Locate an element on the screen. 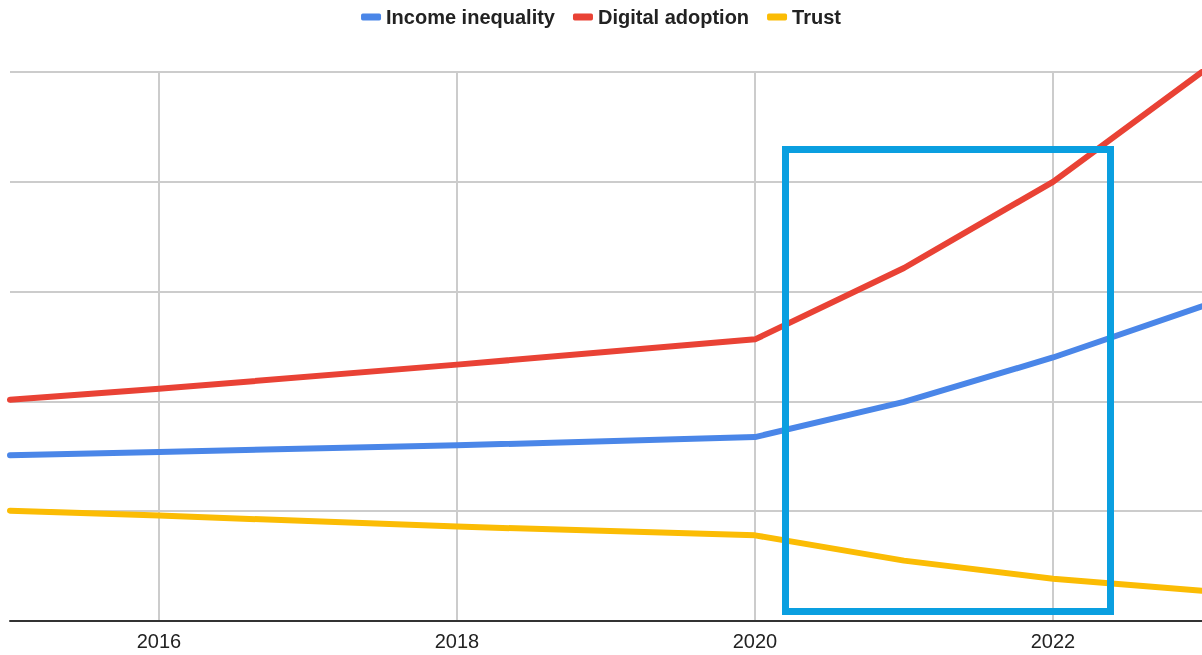  x-tick-label: 2016 is located at coordinates (159, 641).